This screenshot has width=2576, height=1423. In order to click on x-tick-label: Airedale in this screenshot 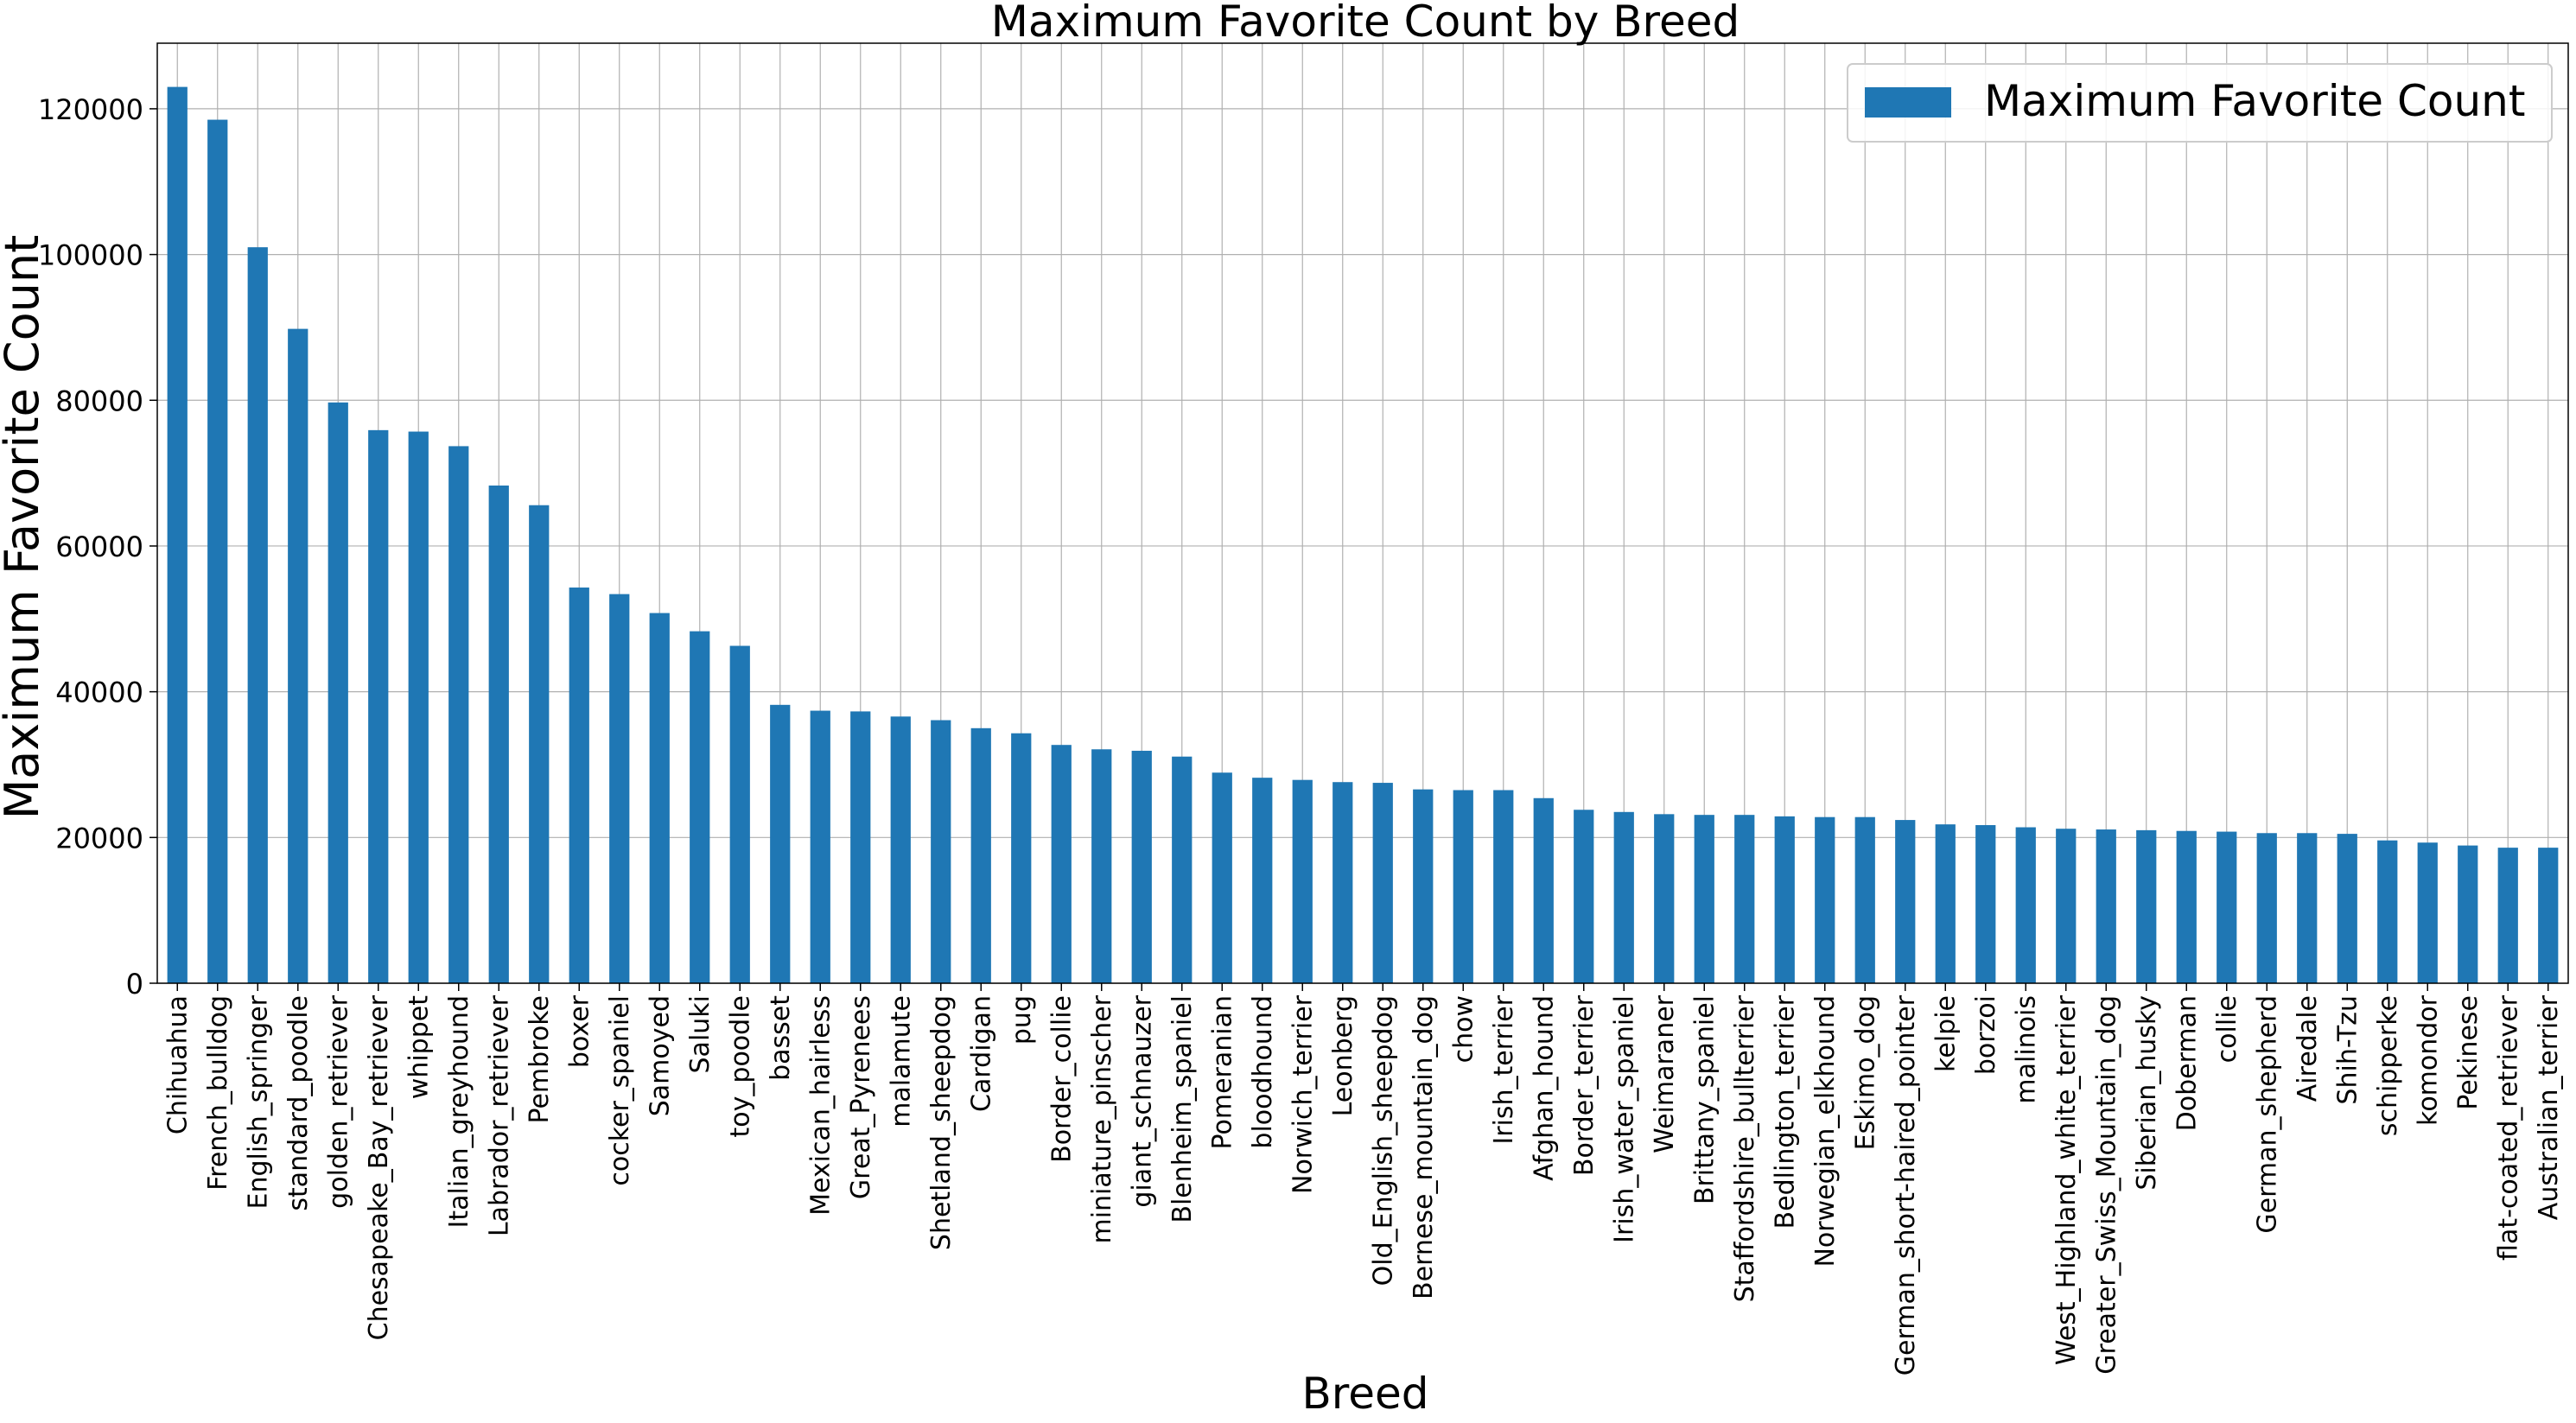, I will do `click(2308, 1048)`.